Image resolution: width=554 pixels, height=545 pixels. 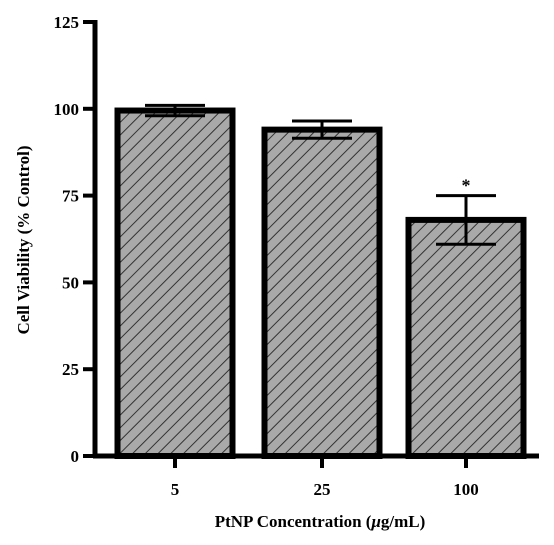 I want to click on y-tick-label: 100, so click(x=67, y=109).